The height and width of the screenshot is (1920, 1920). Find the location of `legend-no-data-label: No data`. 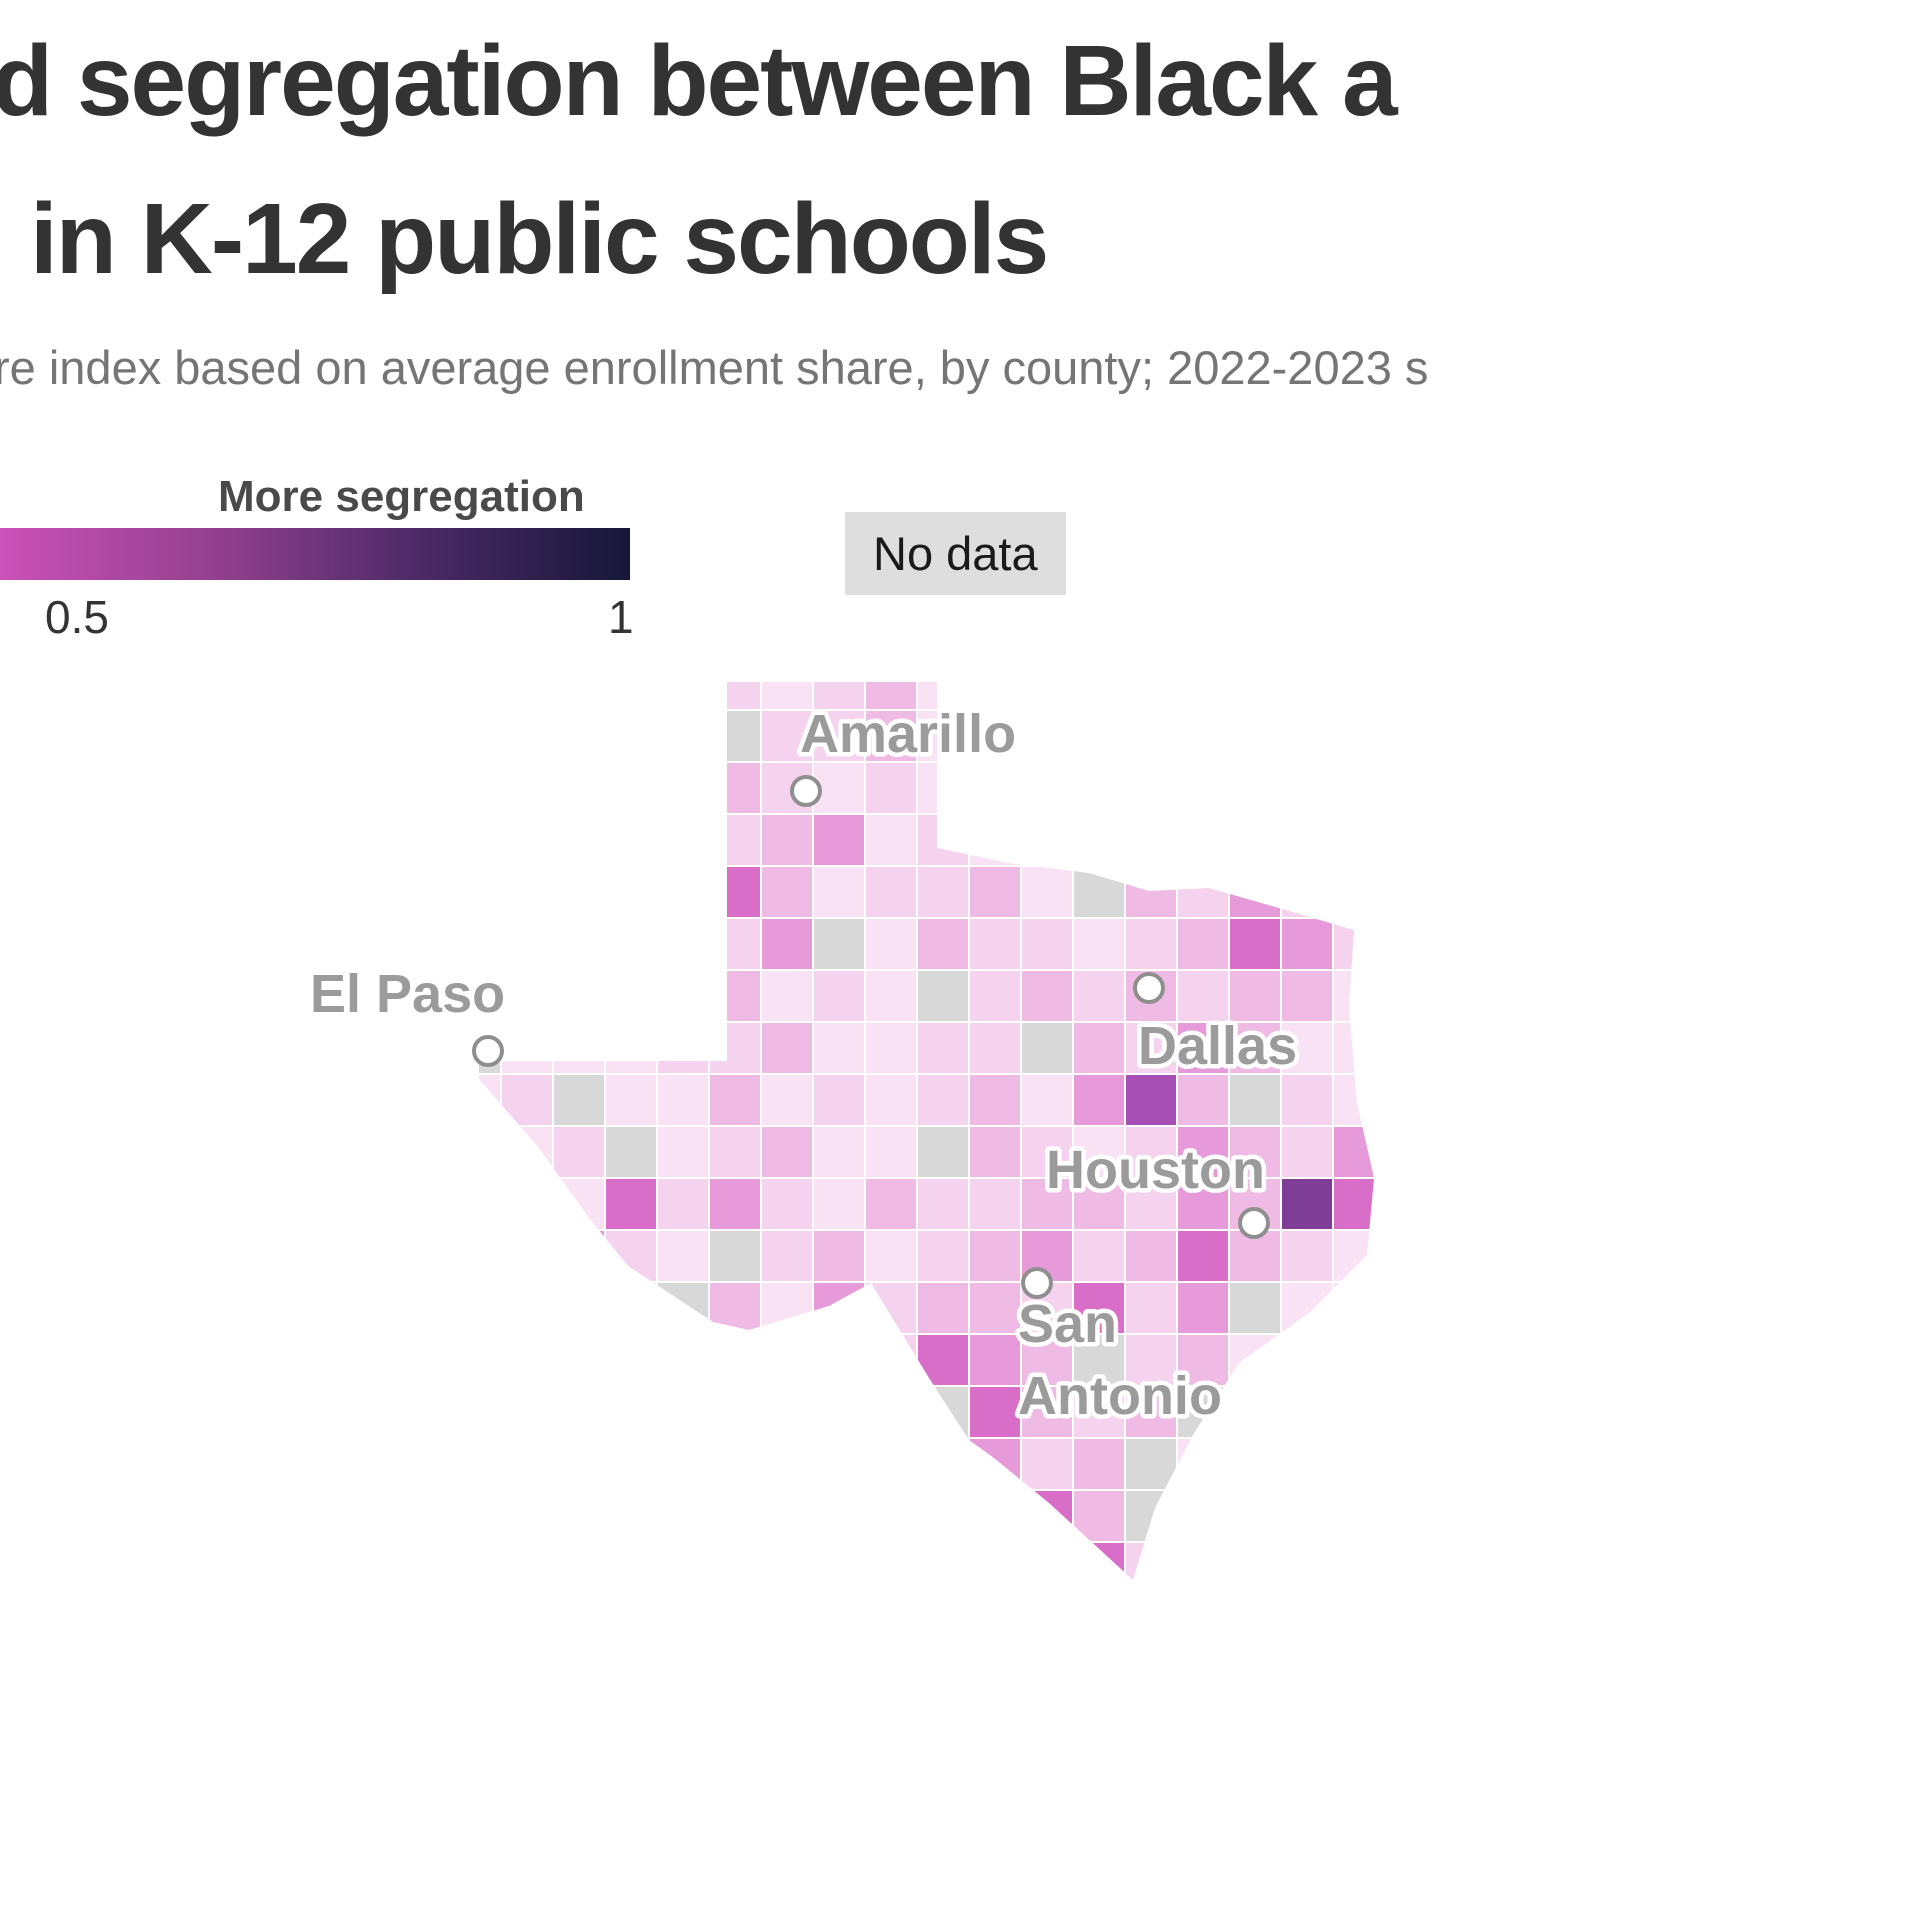

legend-no-data-label: No data is located at coordinates (955, 553).